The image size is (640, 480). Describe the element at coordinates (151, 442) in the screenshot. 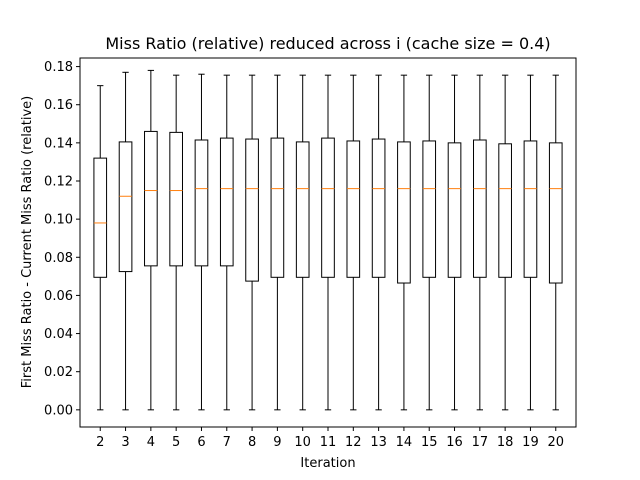

I see `x-tick-label: 4` at that location.